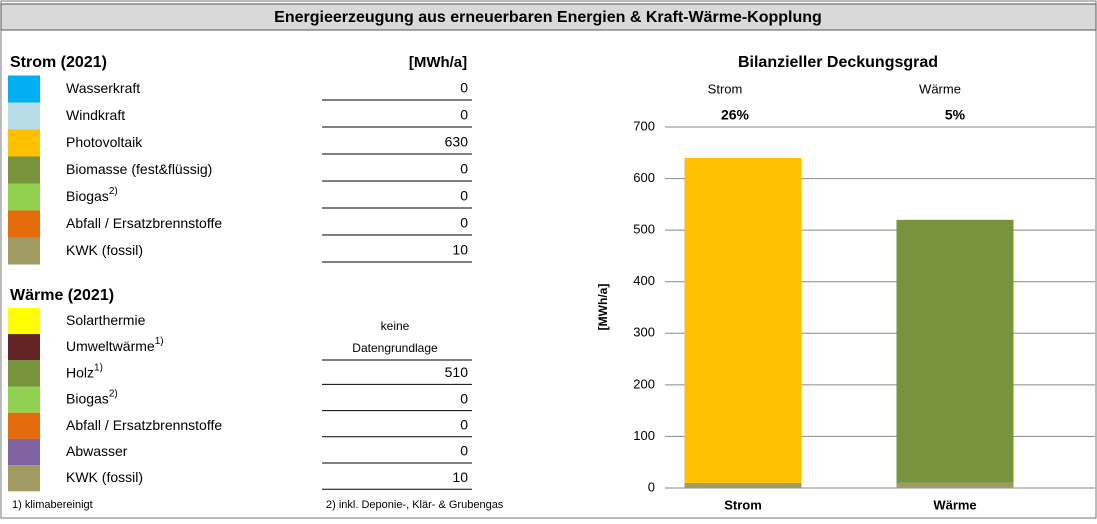 This screenshot has width=1097, height=524. What do you see at coordinates (80, 372) in the screenshot?
I see `label: Holz` at bounding box center [80, 372].